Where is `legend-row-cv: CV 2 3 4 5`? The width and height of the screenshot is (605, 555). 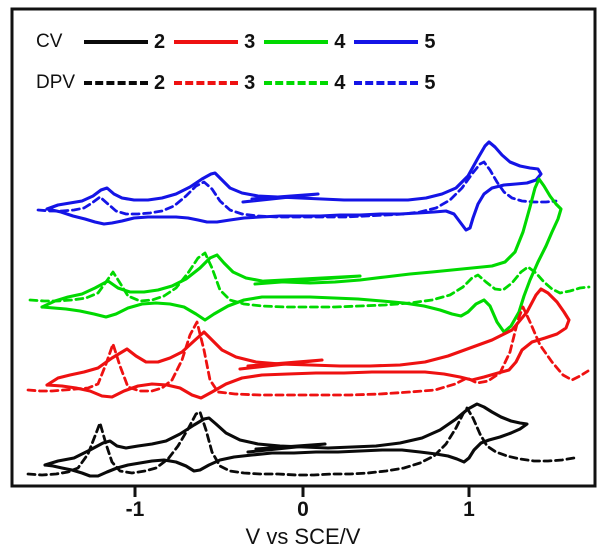
legend-row-cv: CV 2 3 4 5 is located at coordinates (240, 42).